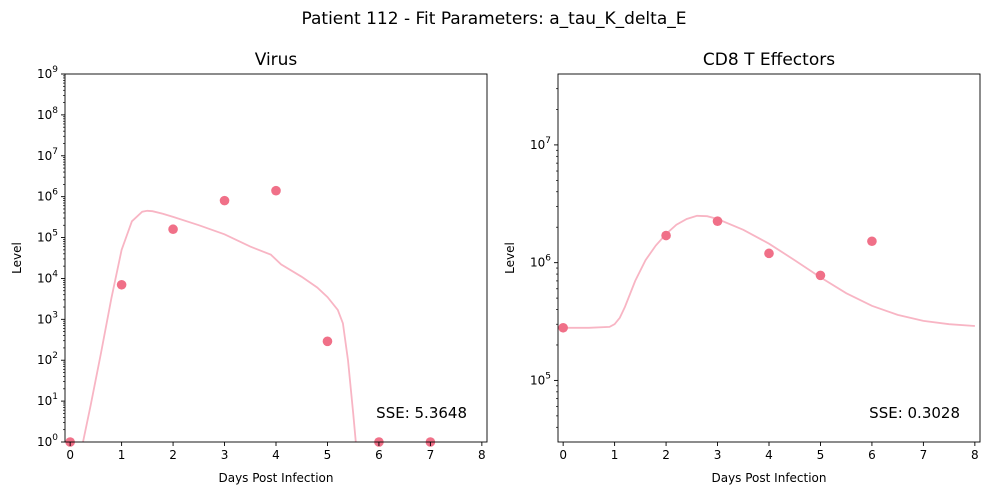 Image resolution: width=989 pixels, height=495 pixels. Describe the element at coordinates (276, 60) in the screenshot. I see `chart-title: Virus` at that location.